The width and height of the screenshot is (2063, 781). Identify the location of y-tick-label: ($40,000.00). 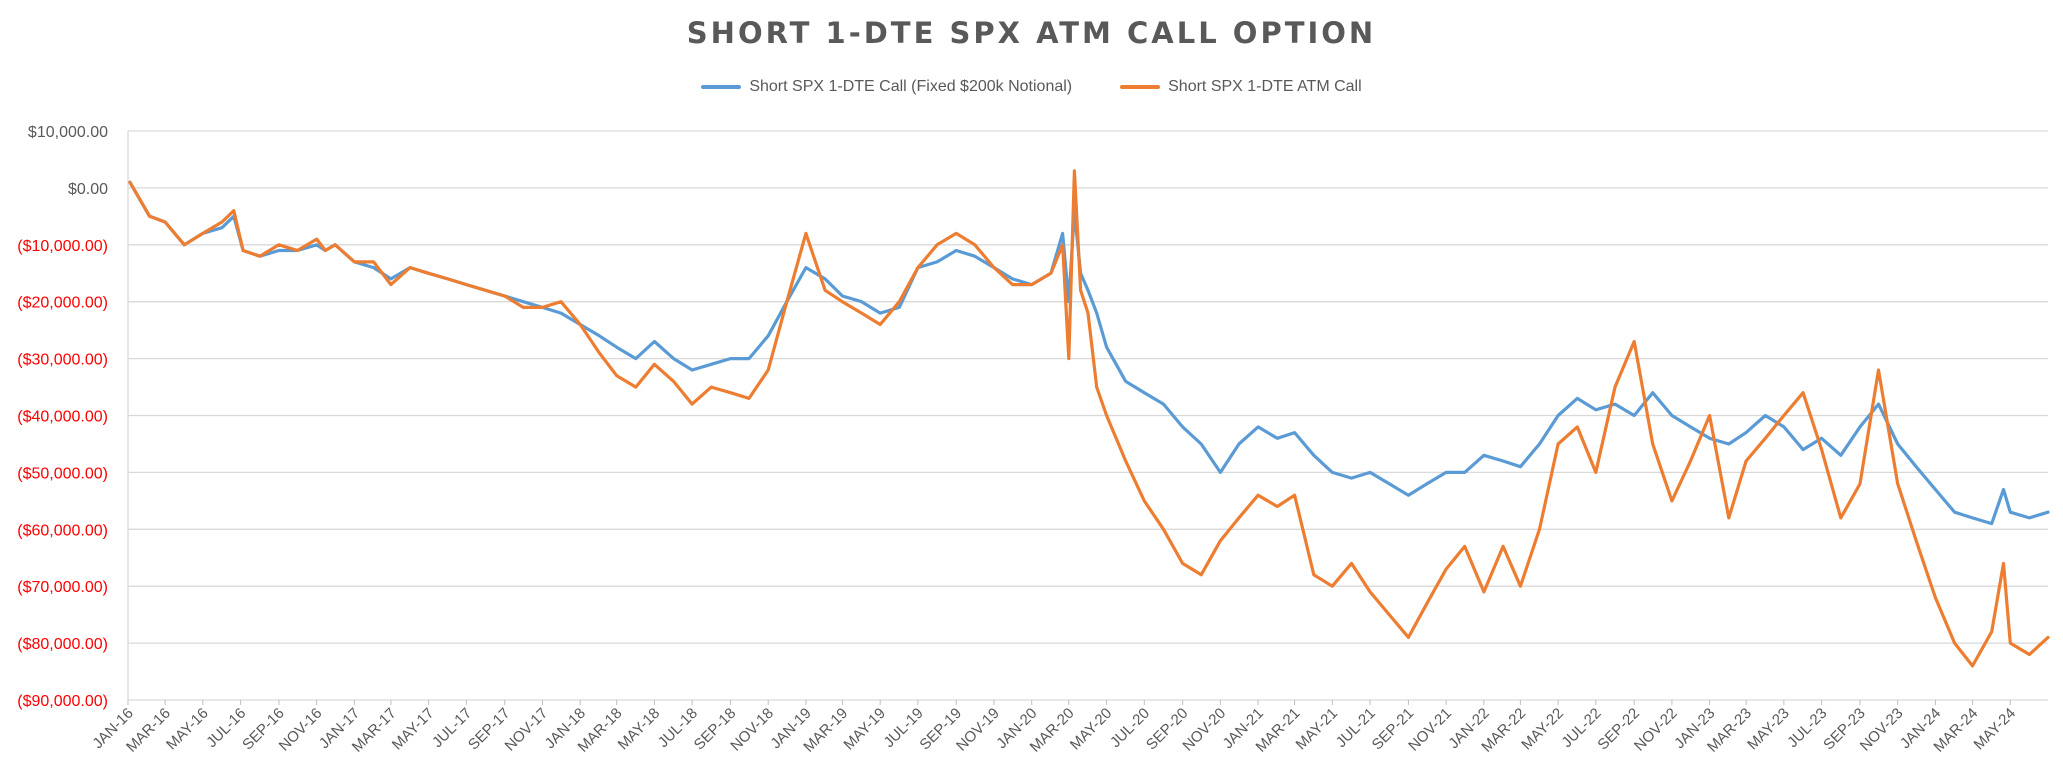
(62, 417).